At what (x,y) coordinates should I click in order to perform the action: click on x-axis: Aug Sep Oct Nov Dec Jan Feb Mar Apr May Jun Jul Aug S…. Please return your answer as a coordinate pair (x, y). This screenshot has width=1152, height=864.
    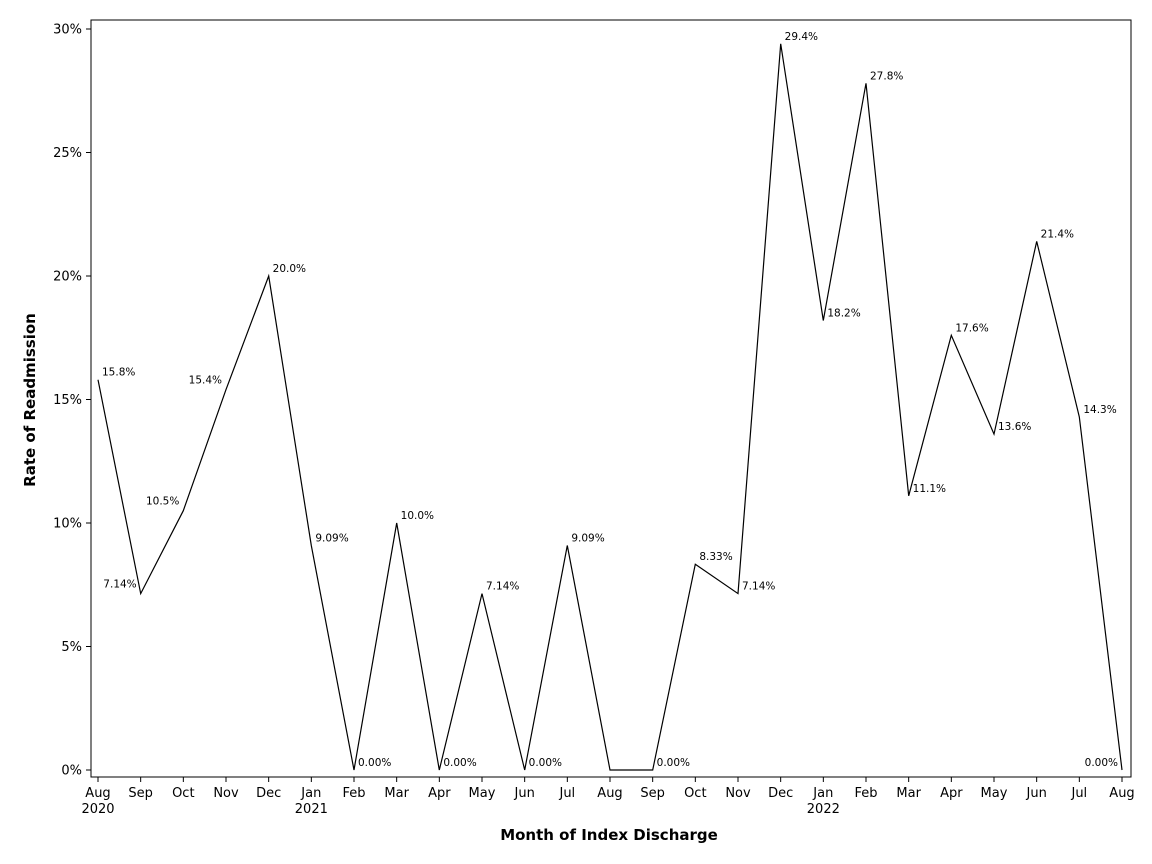
    Looking at the image, I should click on (608, 797).